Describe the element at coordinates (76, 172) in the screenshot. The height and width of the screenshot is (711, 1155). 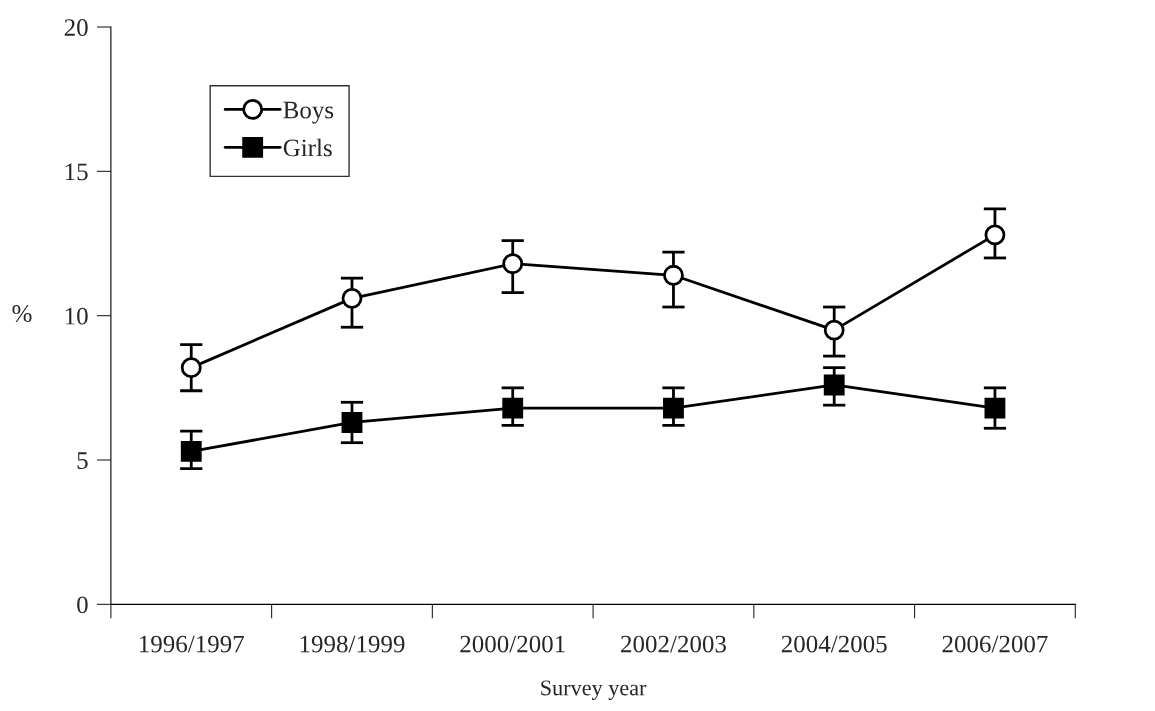
I see `y-tick-label: 15` at that location.